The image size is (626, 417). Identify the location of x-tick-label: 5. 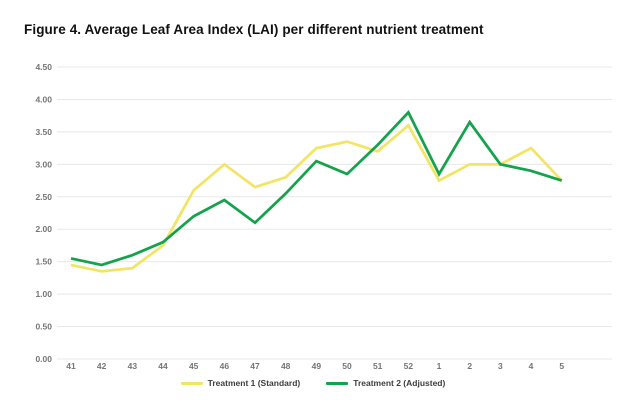
(561, 366).